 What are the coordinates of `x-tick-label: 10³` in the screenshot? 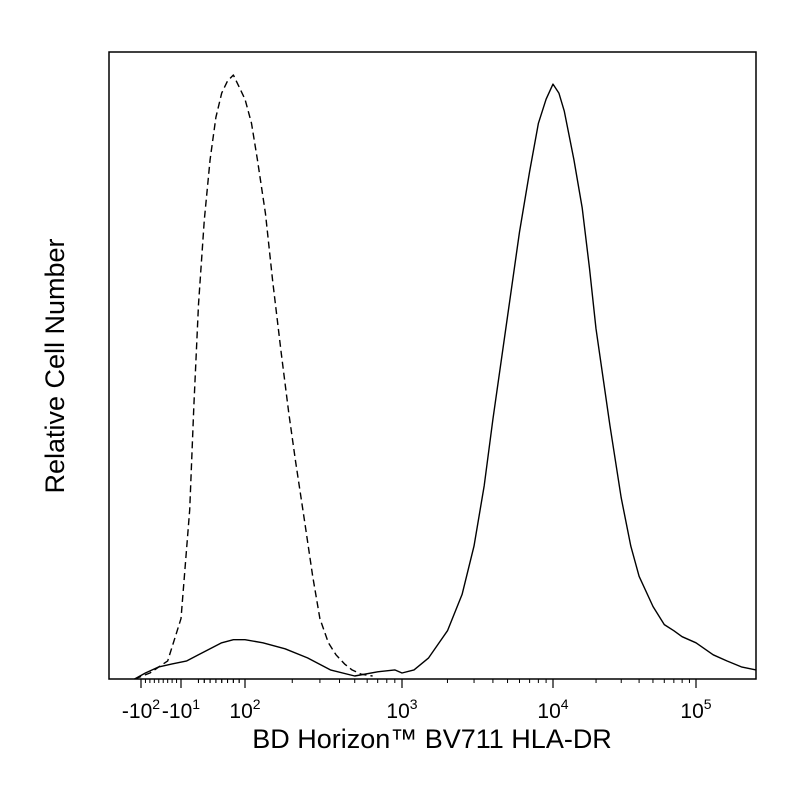 It's located at (401, 709).